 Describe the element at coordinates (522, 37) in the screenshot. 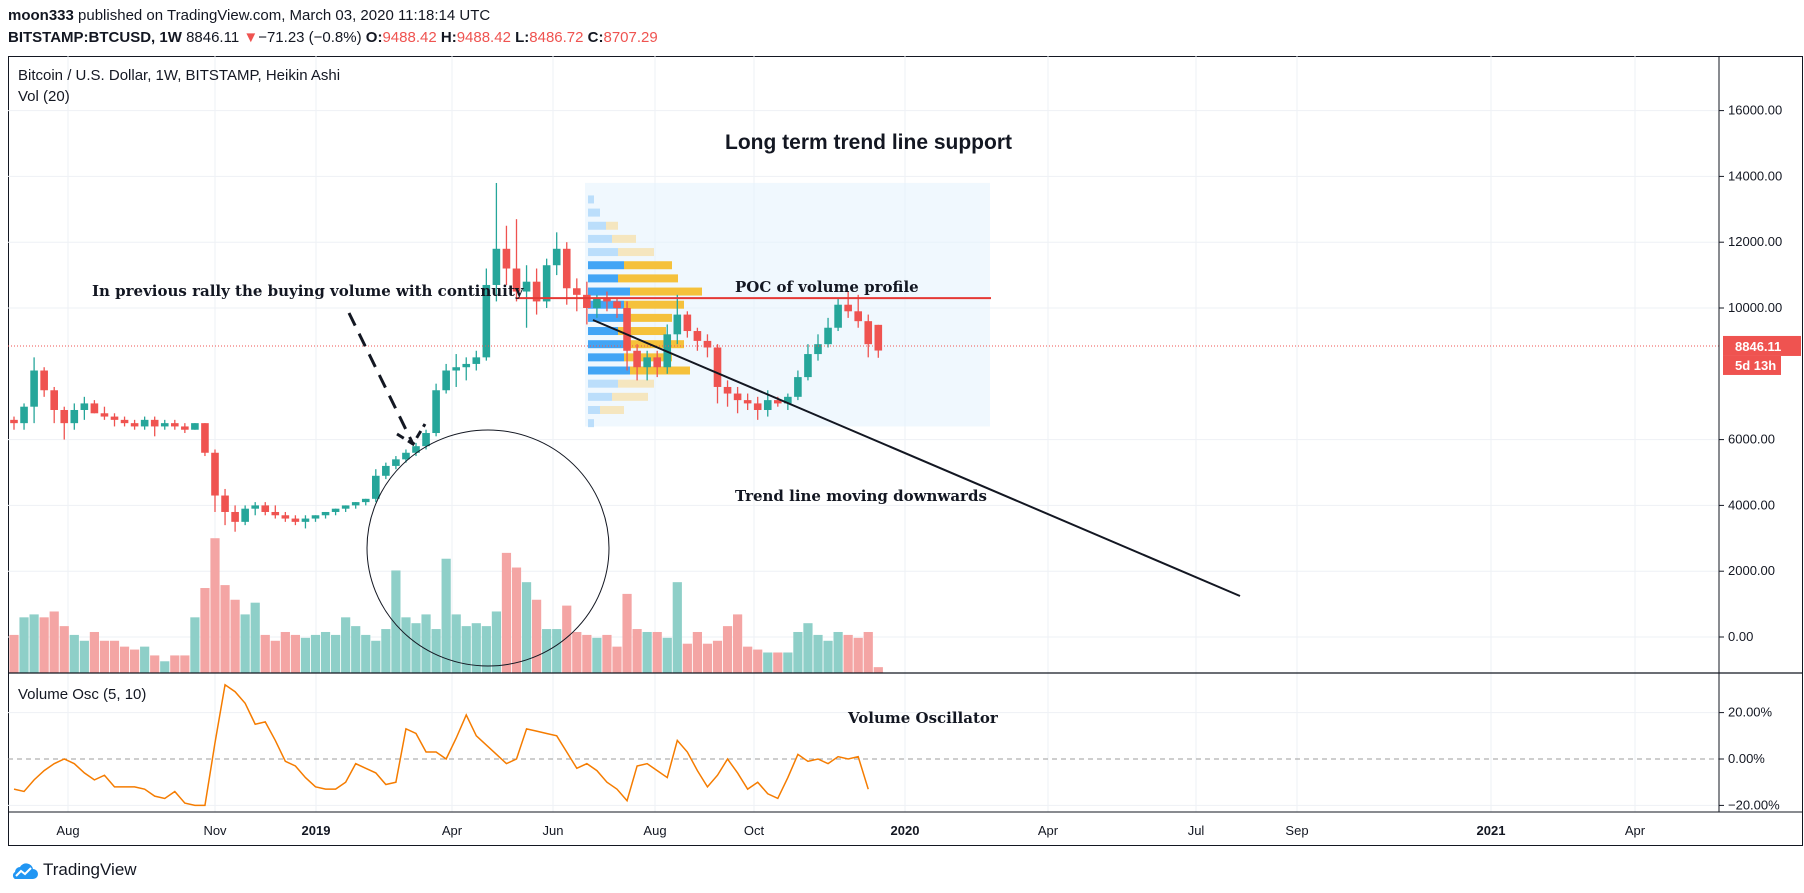

I see `low-label: L:` at that location.